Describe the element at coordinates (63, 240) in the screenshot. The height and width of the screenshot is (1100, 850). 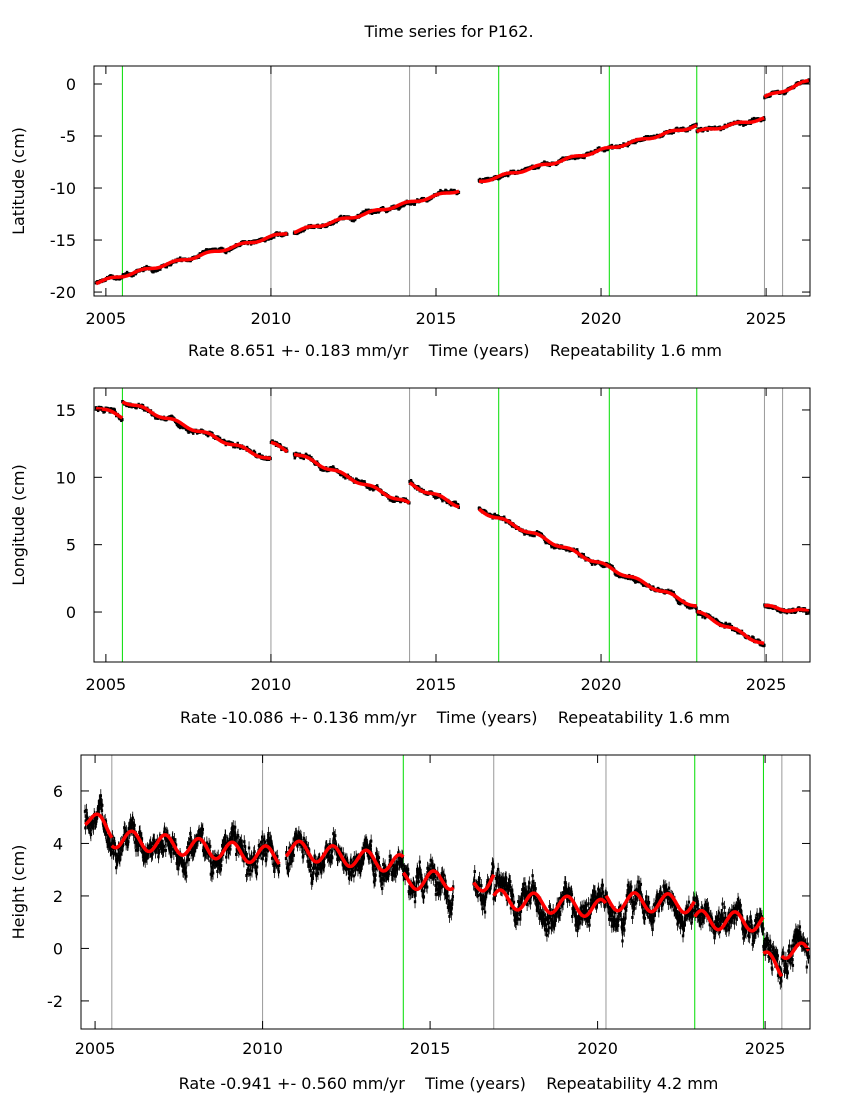
I see `y-tick-label: -15` at that location.